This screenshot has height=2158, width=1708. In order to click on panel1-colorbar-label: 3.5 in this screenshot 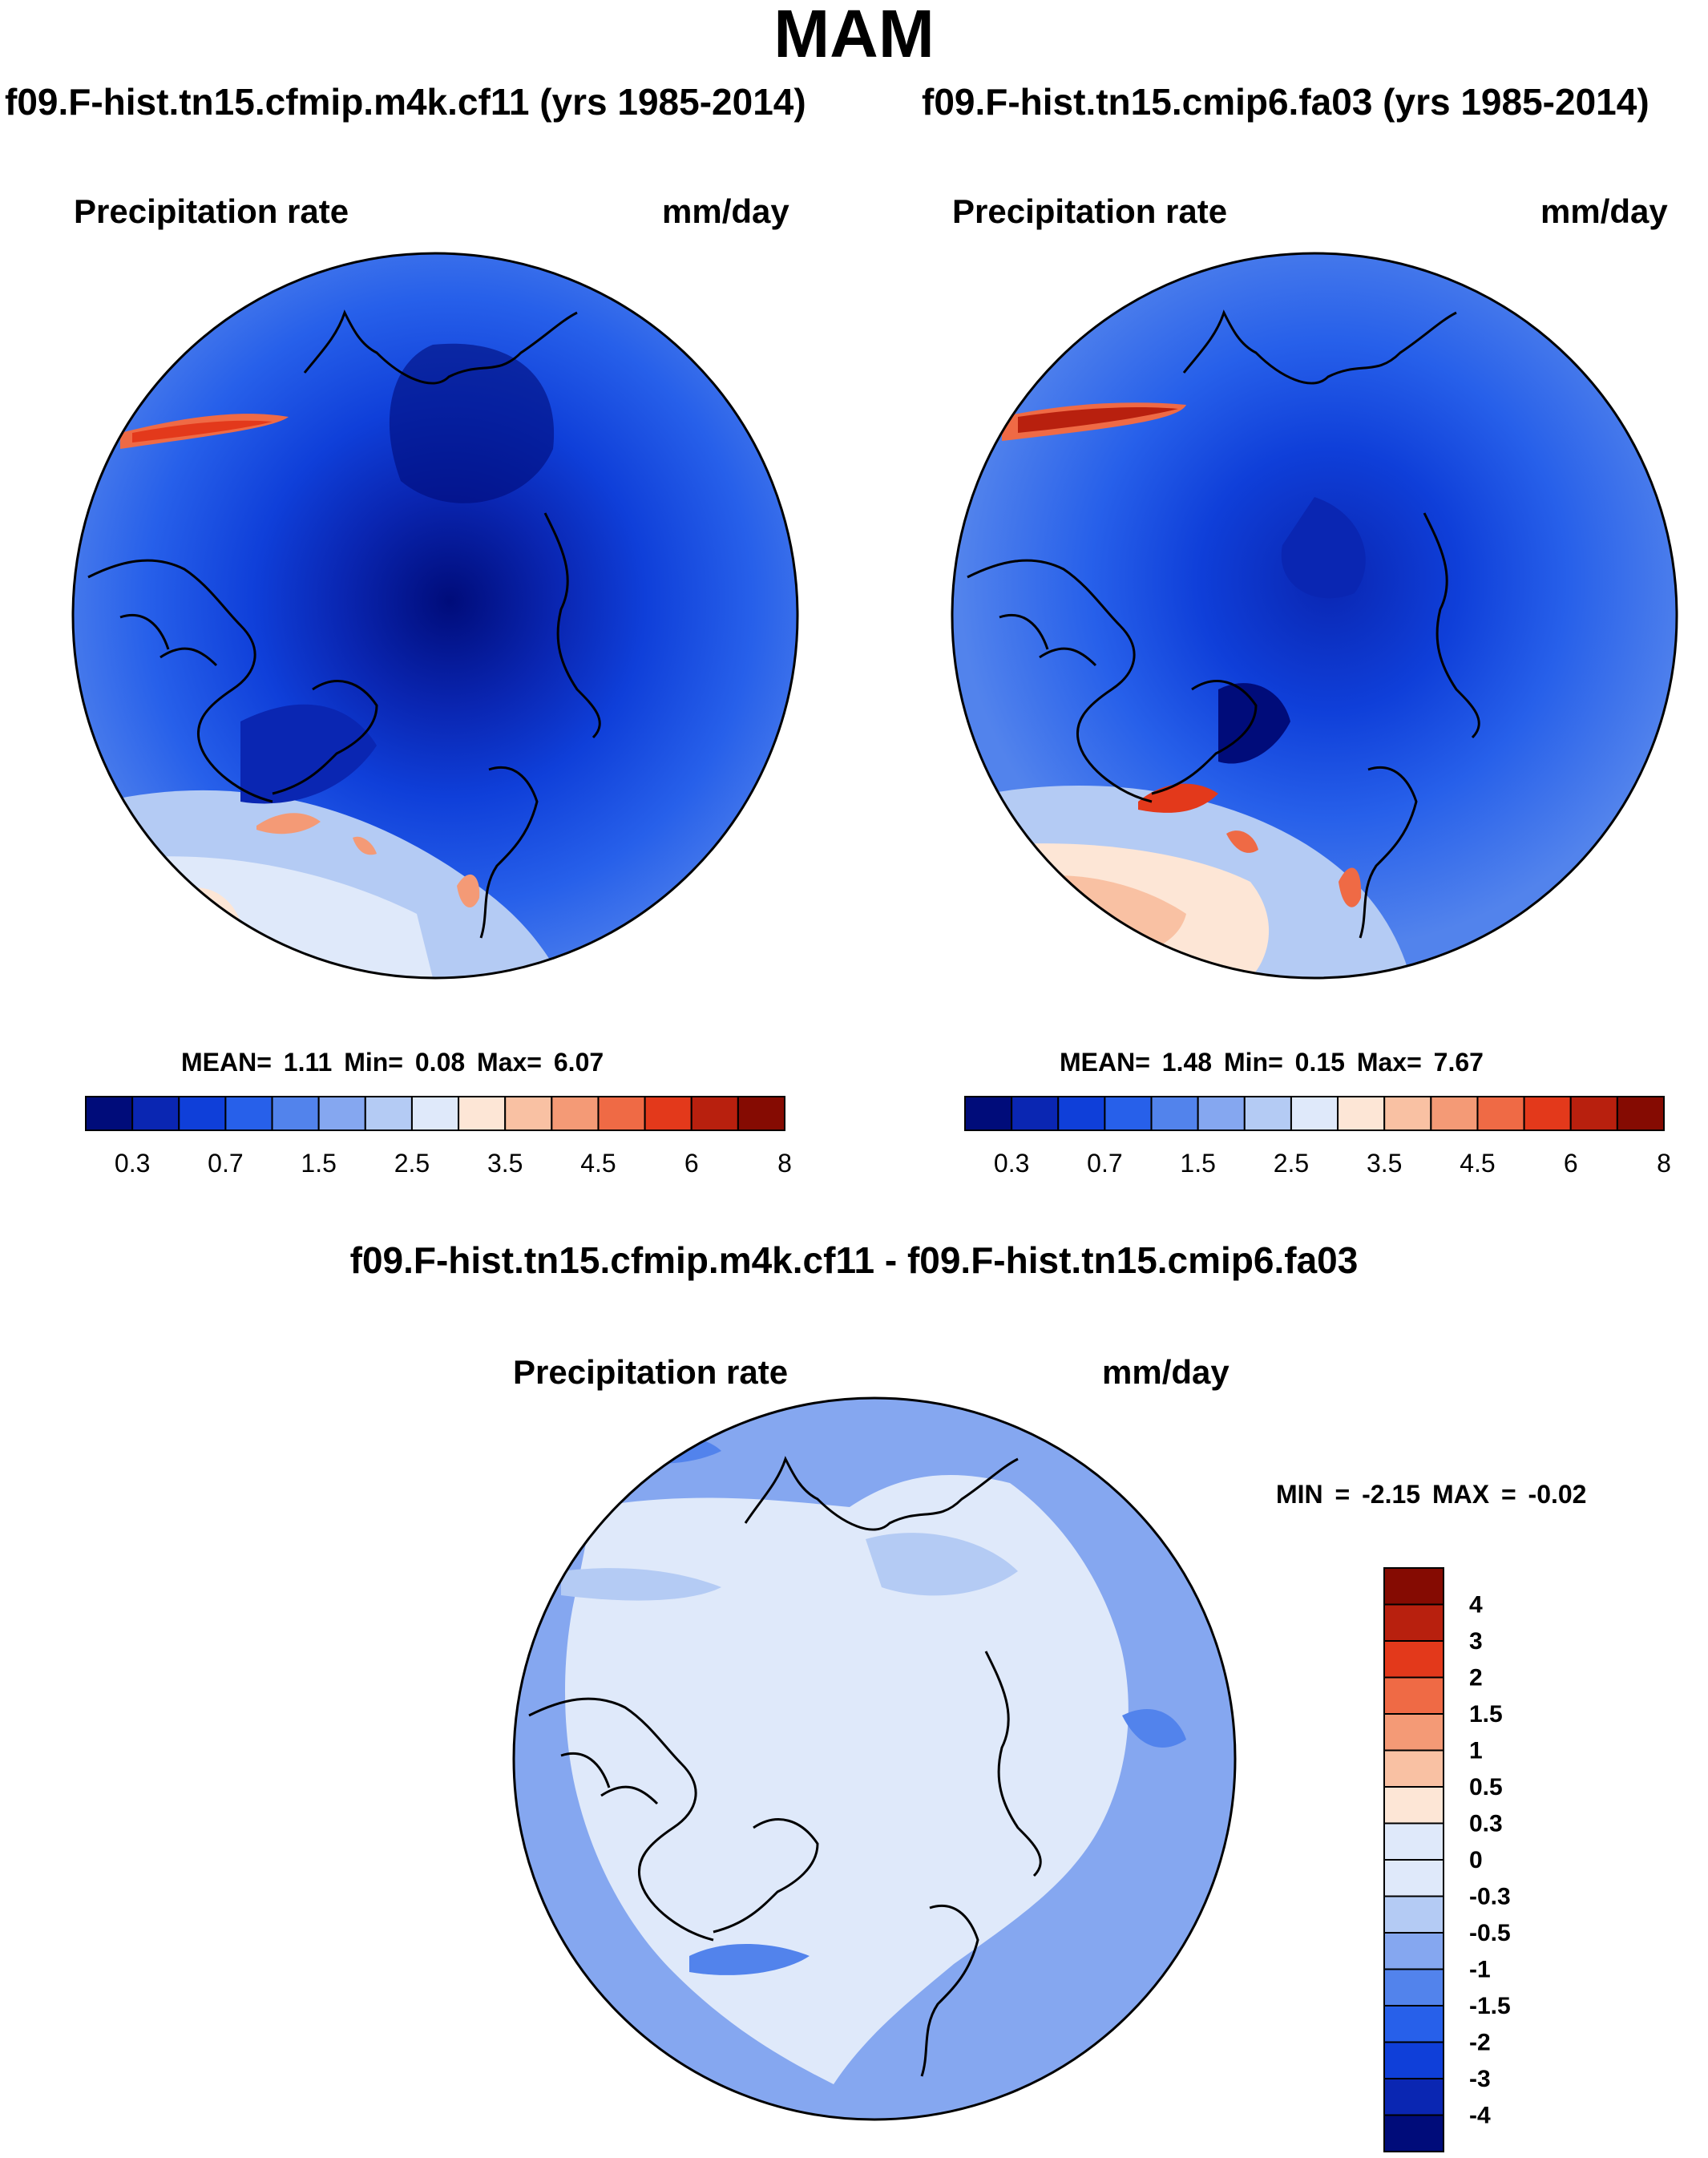, I will do `click(505, 1163)`.